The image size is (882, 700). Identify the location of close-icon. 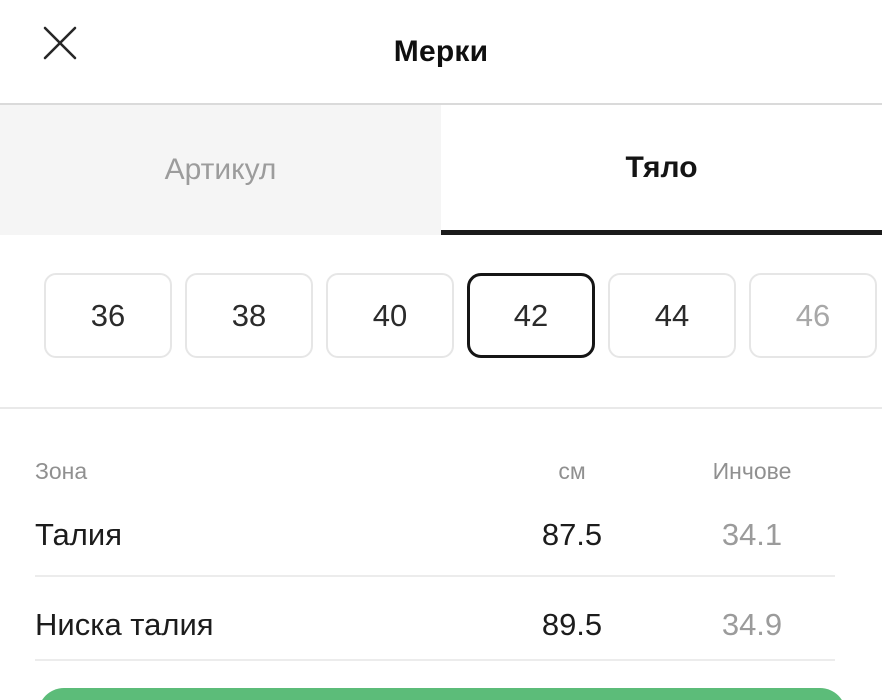
(60, 44).